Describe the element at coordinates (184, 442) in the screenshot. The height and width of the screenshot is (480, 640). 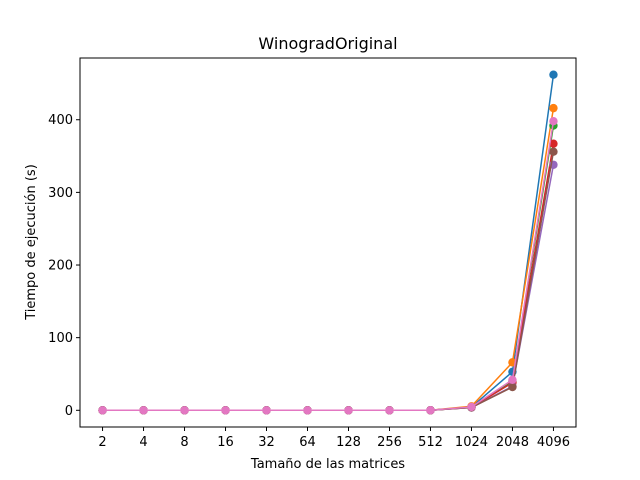
I see `x-tick-label: 8` at that location.